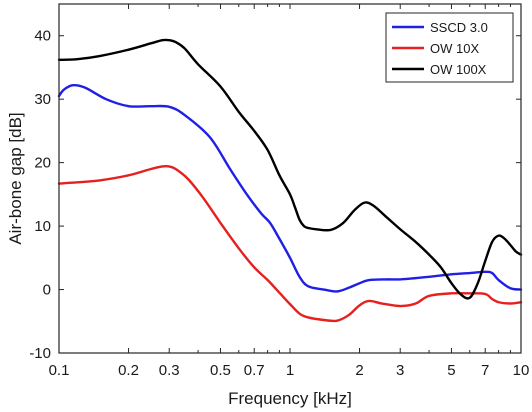 The width and height of the screenshot is (532, 412). What do you see at coordinates (42, 163) in the screenshot?
I see `y-tick-label: 20` at bounding box center [42, 163].